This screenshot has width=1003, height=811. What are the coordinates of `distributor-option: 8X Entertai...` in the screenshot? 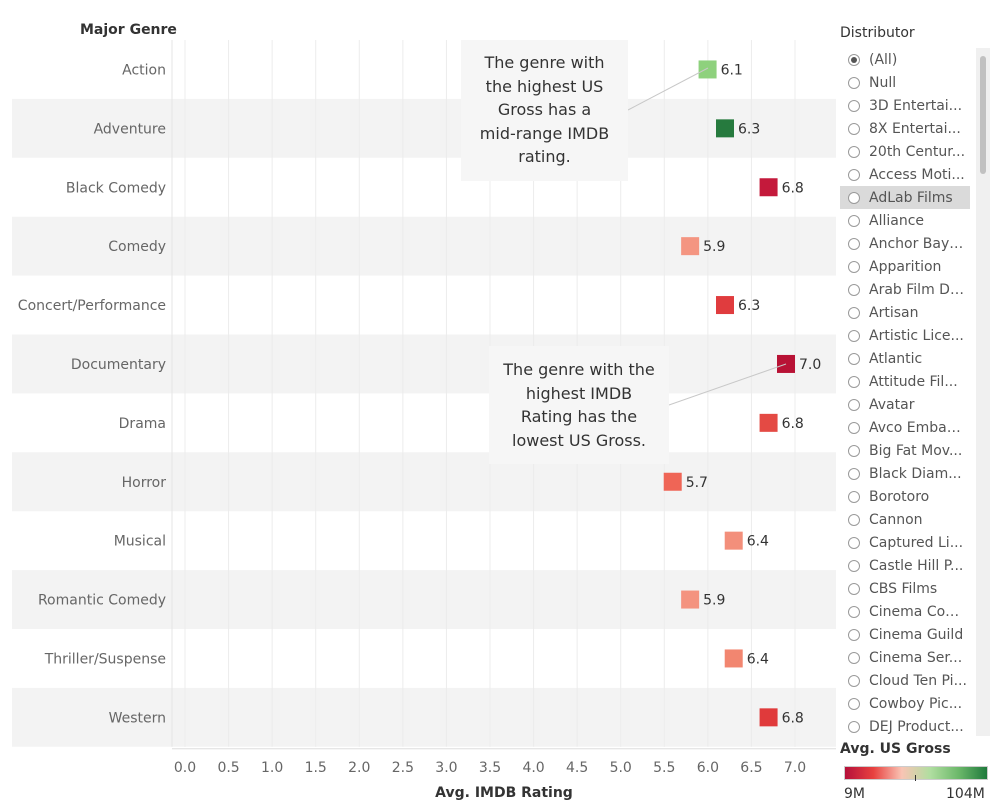 It's located at (905, 128).